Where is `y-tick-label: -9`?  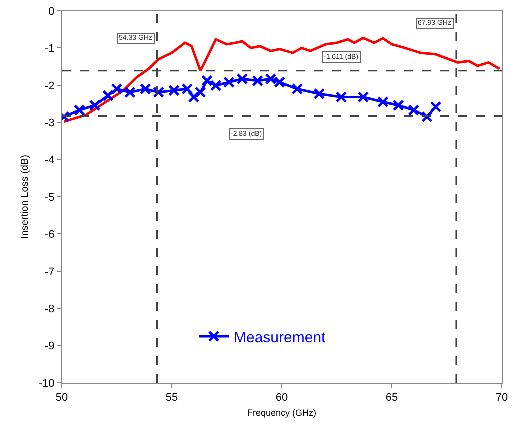 y-tick-label: -9 is located at coordinates (50, 346).